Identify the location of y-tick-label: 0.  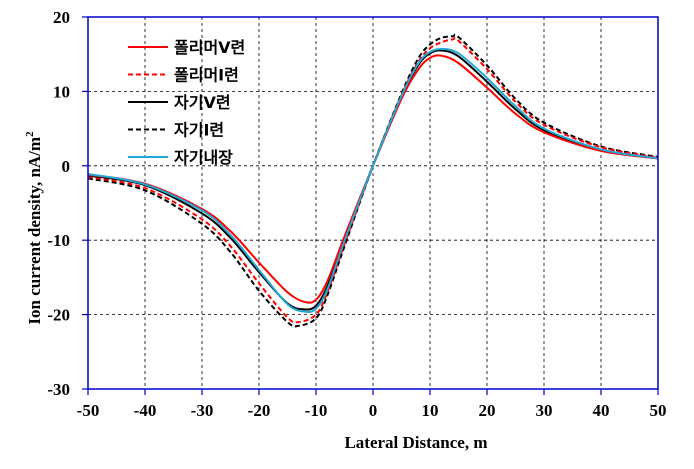
(66, 166).